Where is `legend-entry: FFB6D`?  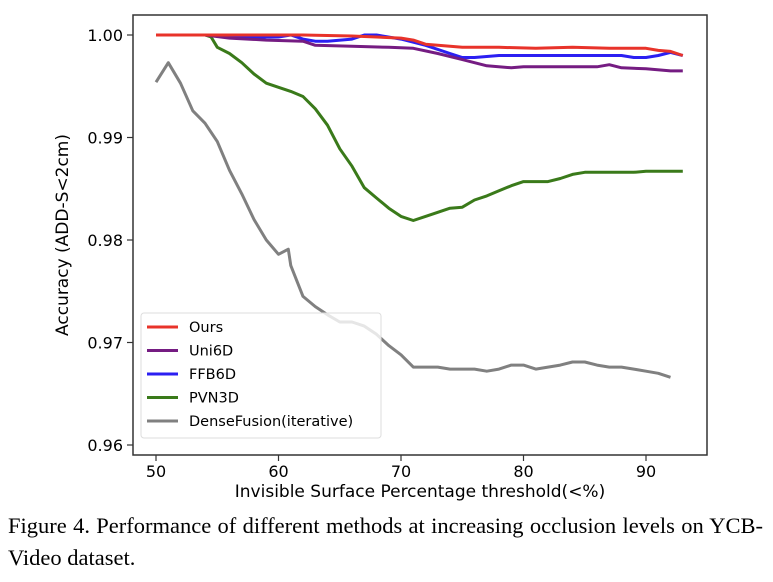
legend-entry: FFB6D is located at coordinates (212, 375).